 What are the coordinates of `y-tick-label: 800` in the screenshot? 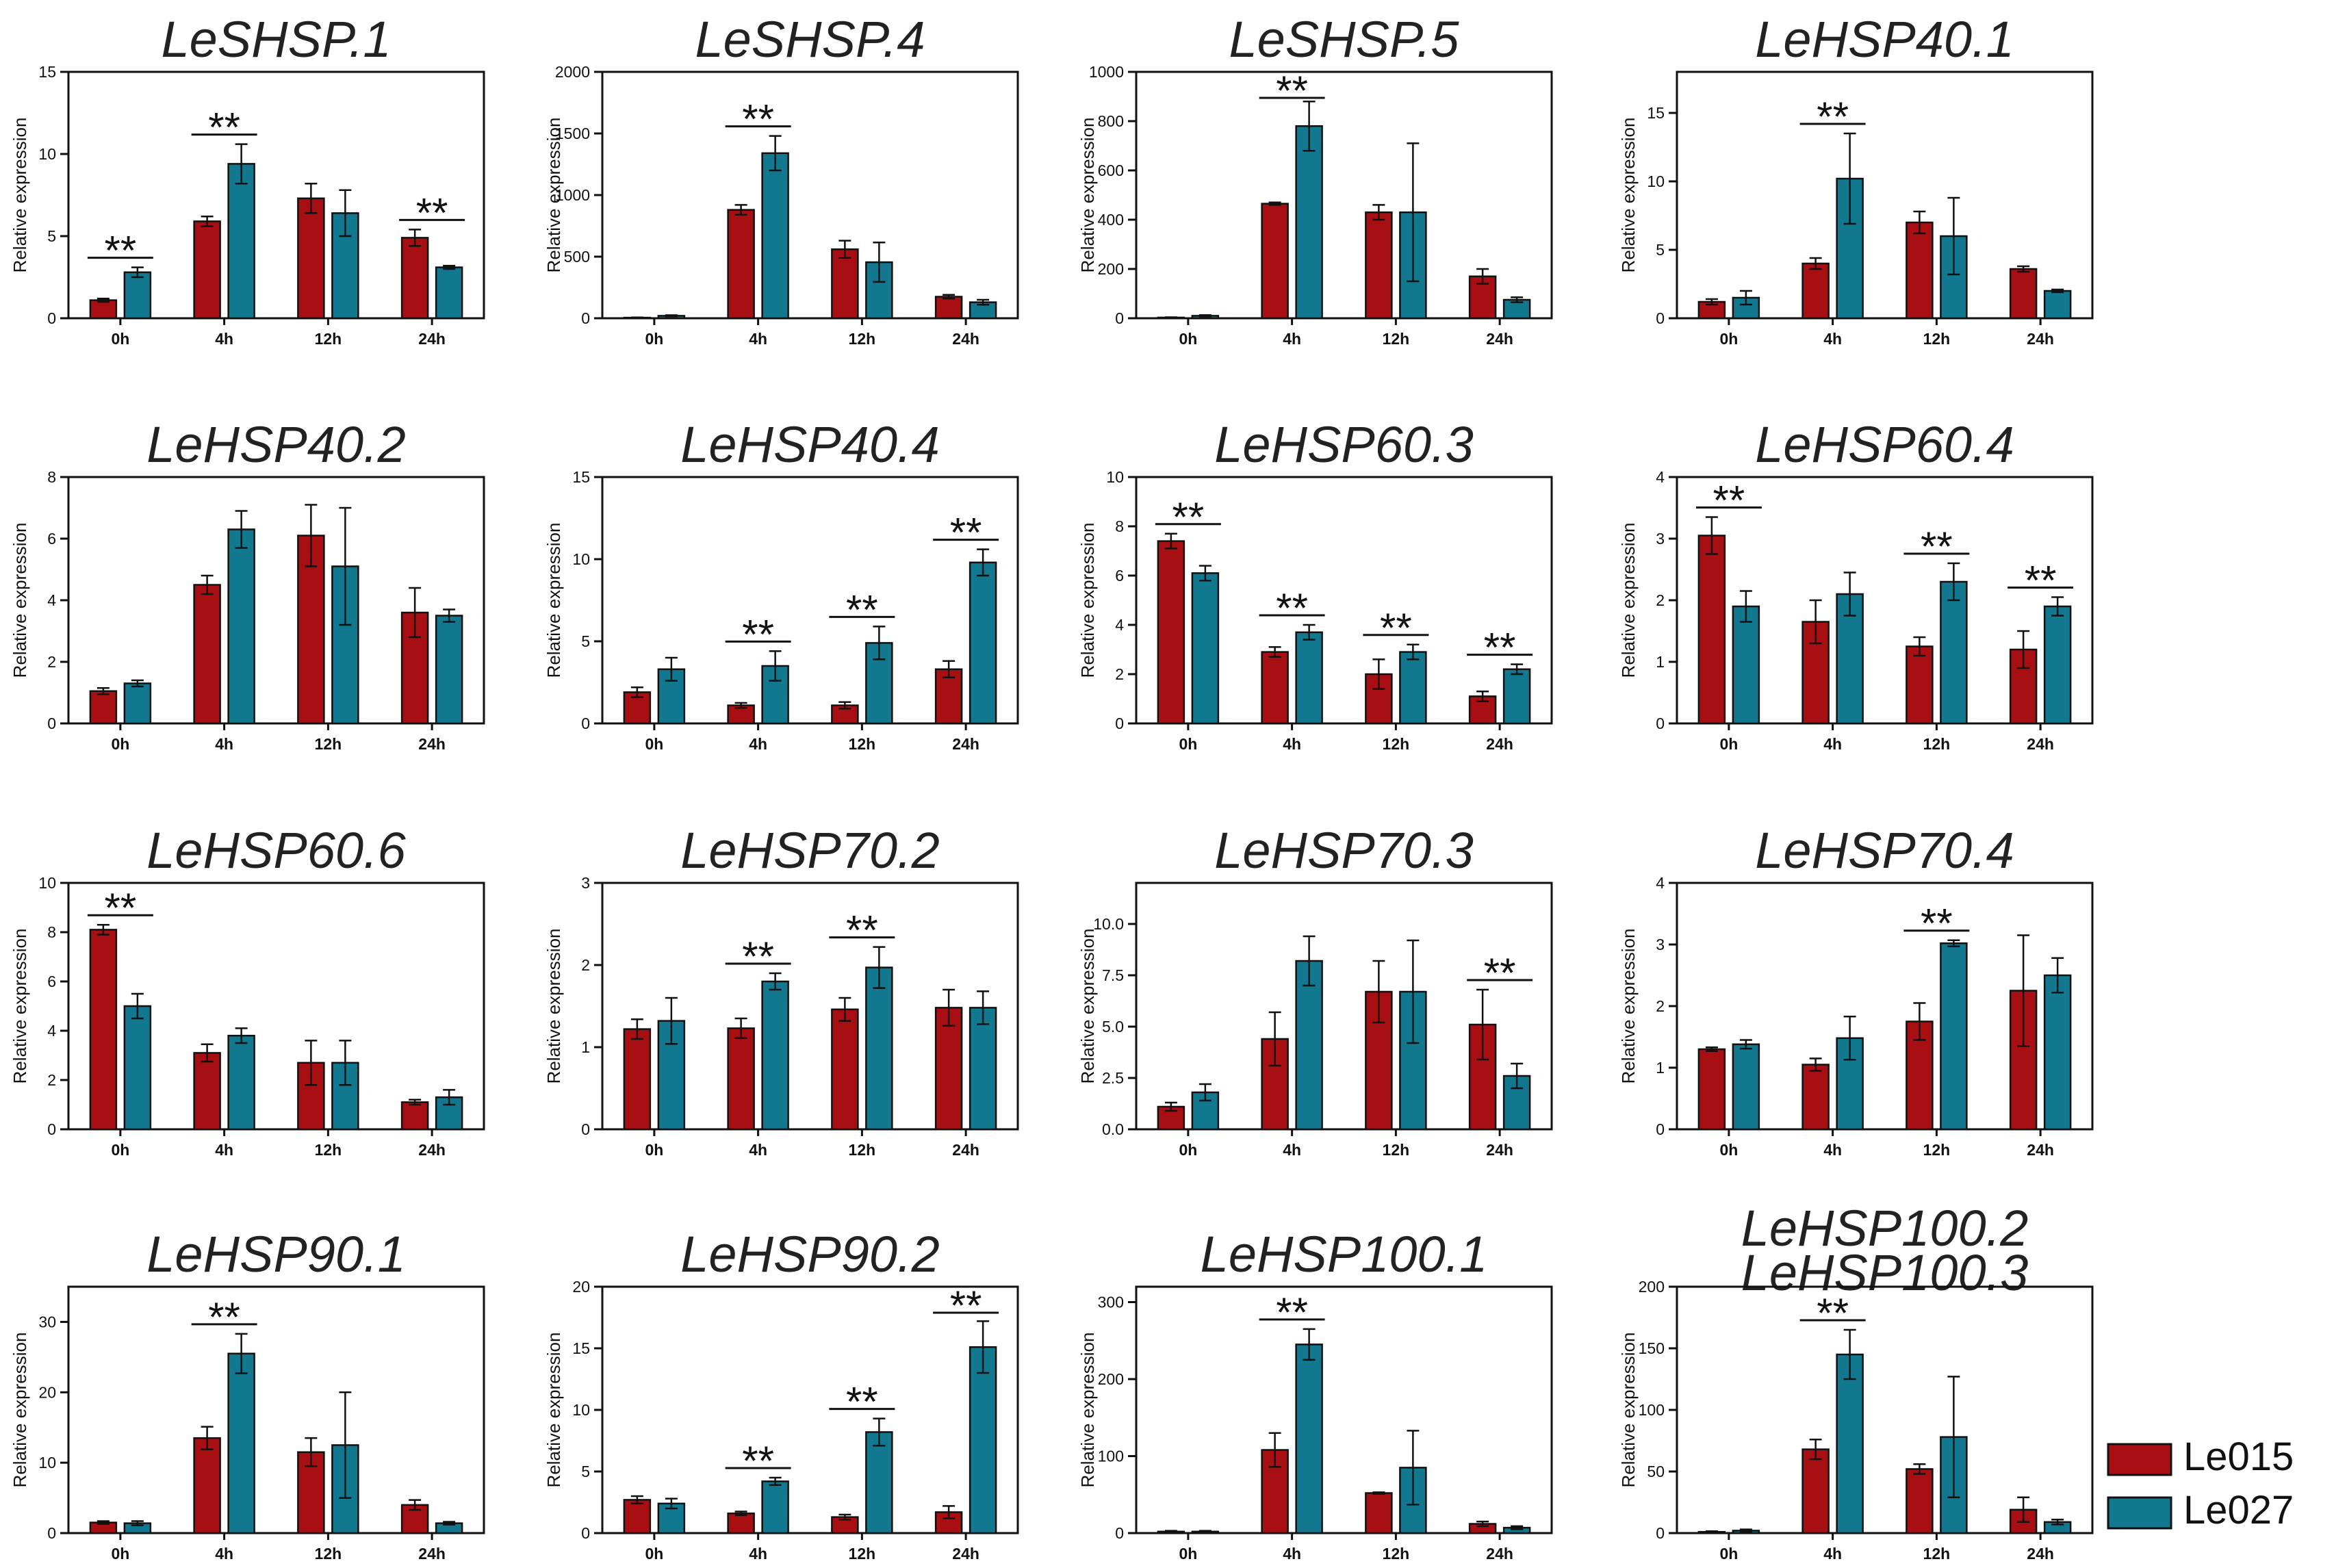 It's located at (1111, 121).